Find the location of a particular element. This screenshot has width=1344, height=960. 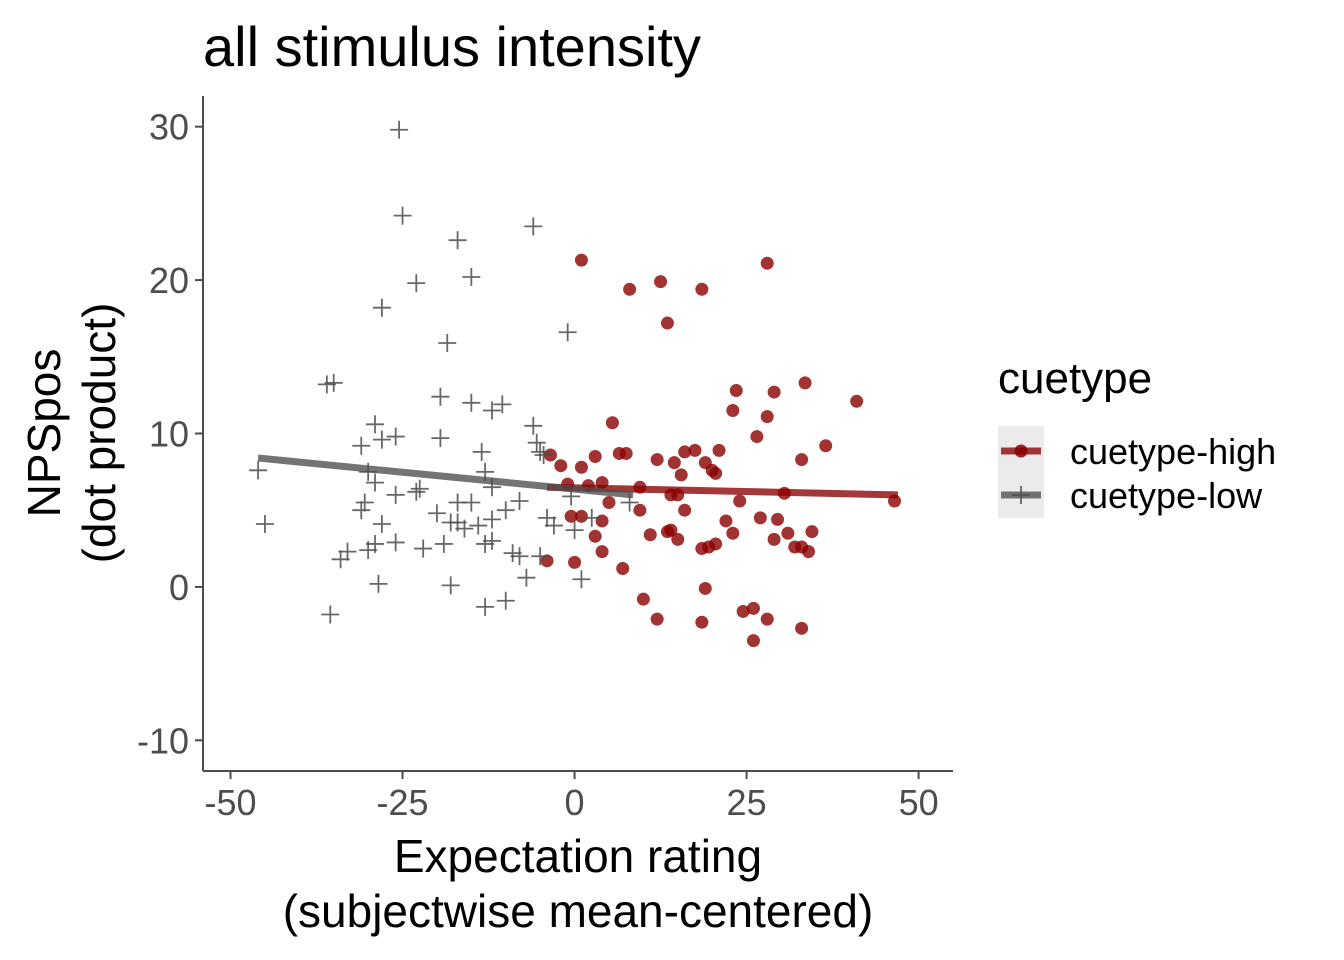

y-tick-label: 10 is located at coordinates (169, 434).